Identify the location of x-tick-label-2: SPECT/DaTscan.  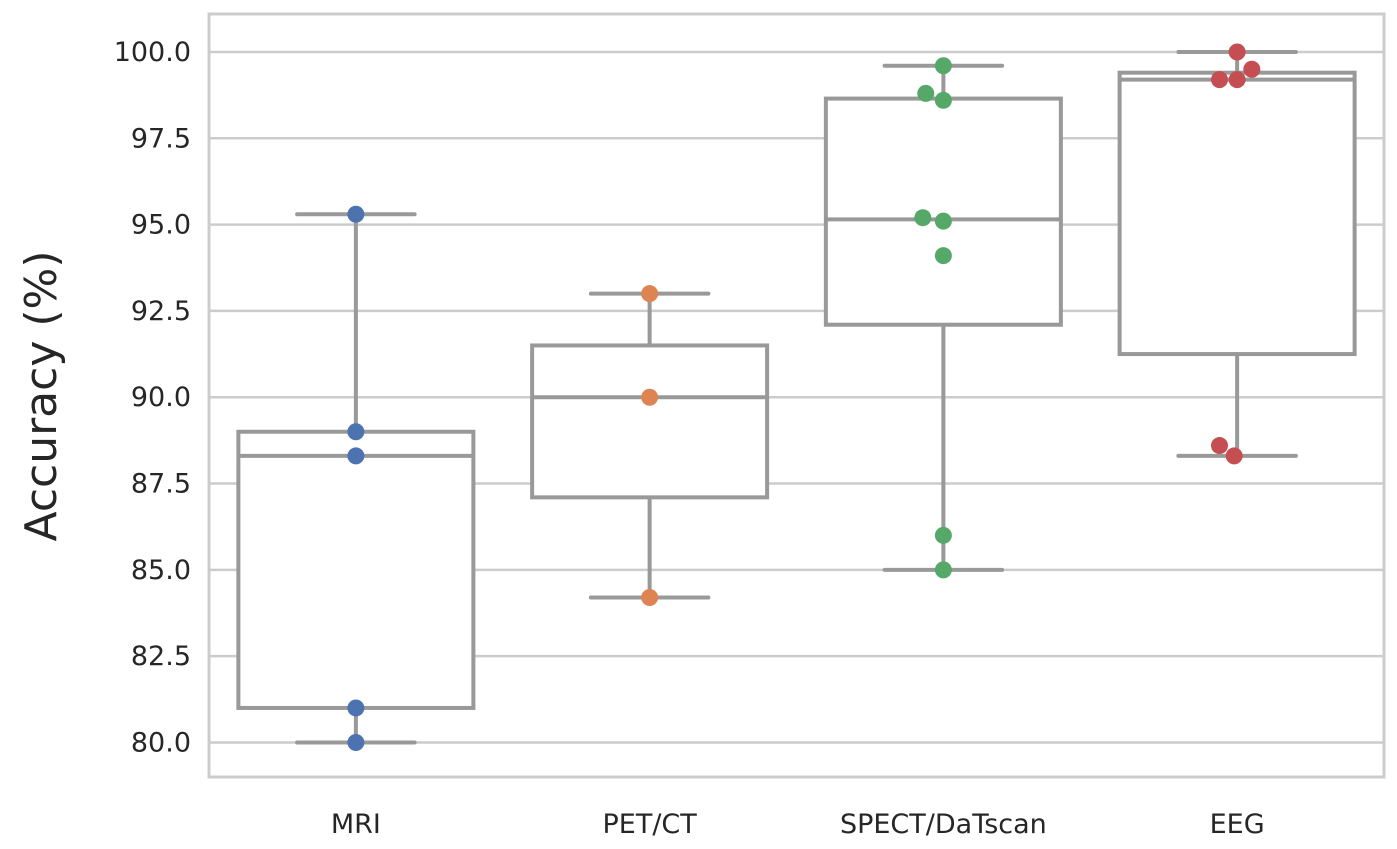
(943, 824).